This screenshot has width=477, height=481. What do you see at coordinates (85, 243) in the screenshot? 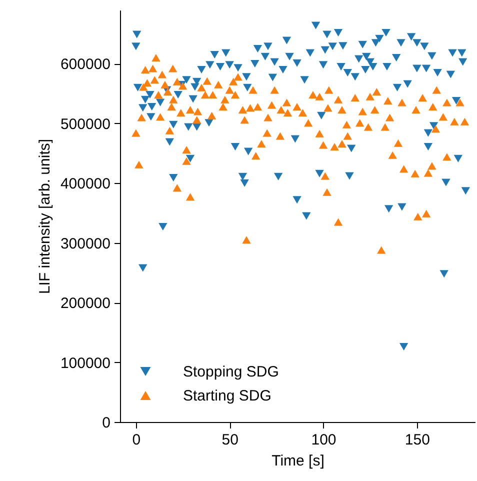
I see `y-tick-label: 300000` at bounding box center [85, 243].